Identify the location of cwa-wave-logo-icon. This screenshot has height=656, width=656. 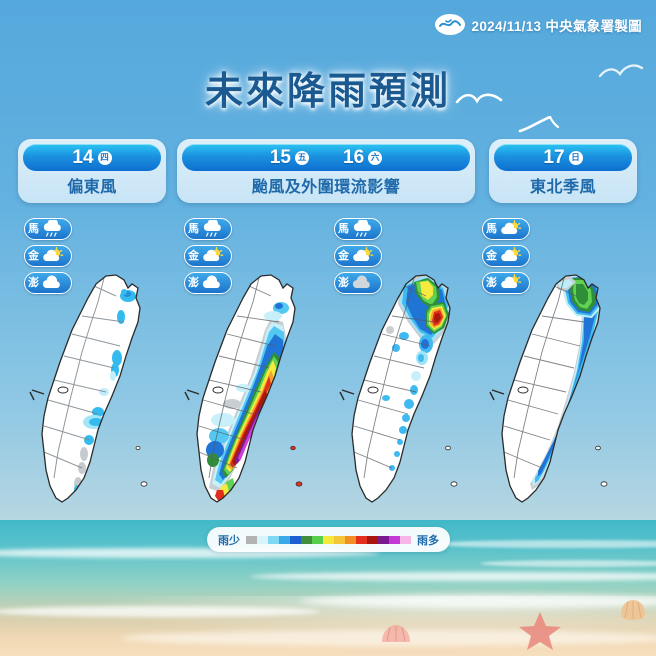
(449, 24).